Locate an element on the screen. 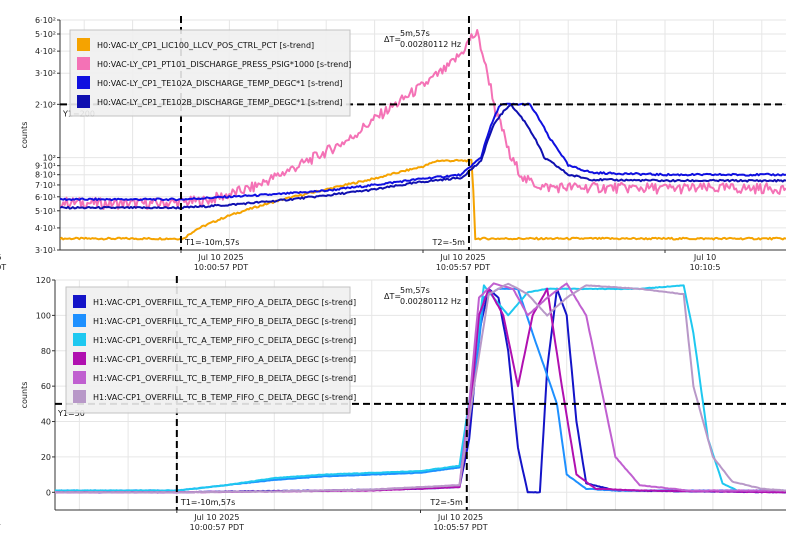 The height and width of the screenshot is (551, 804). y-tick-label: 3·10² is located at coordinates (45, 73).